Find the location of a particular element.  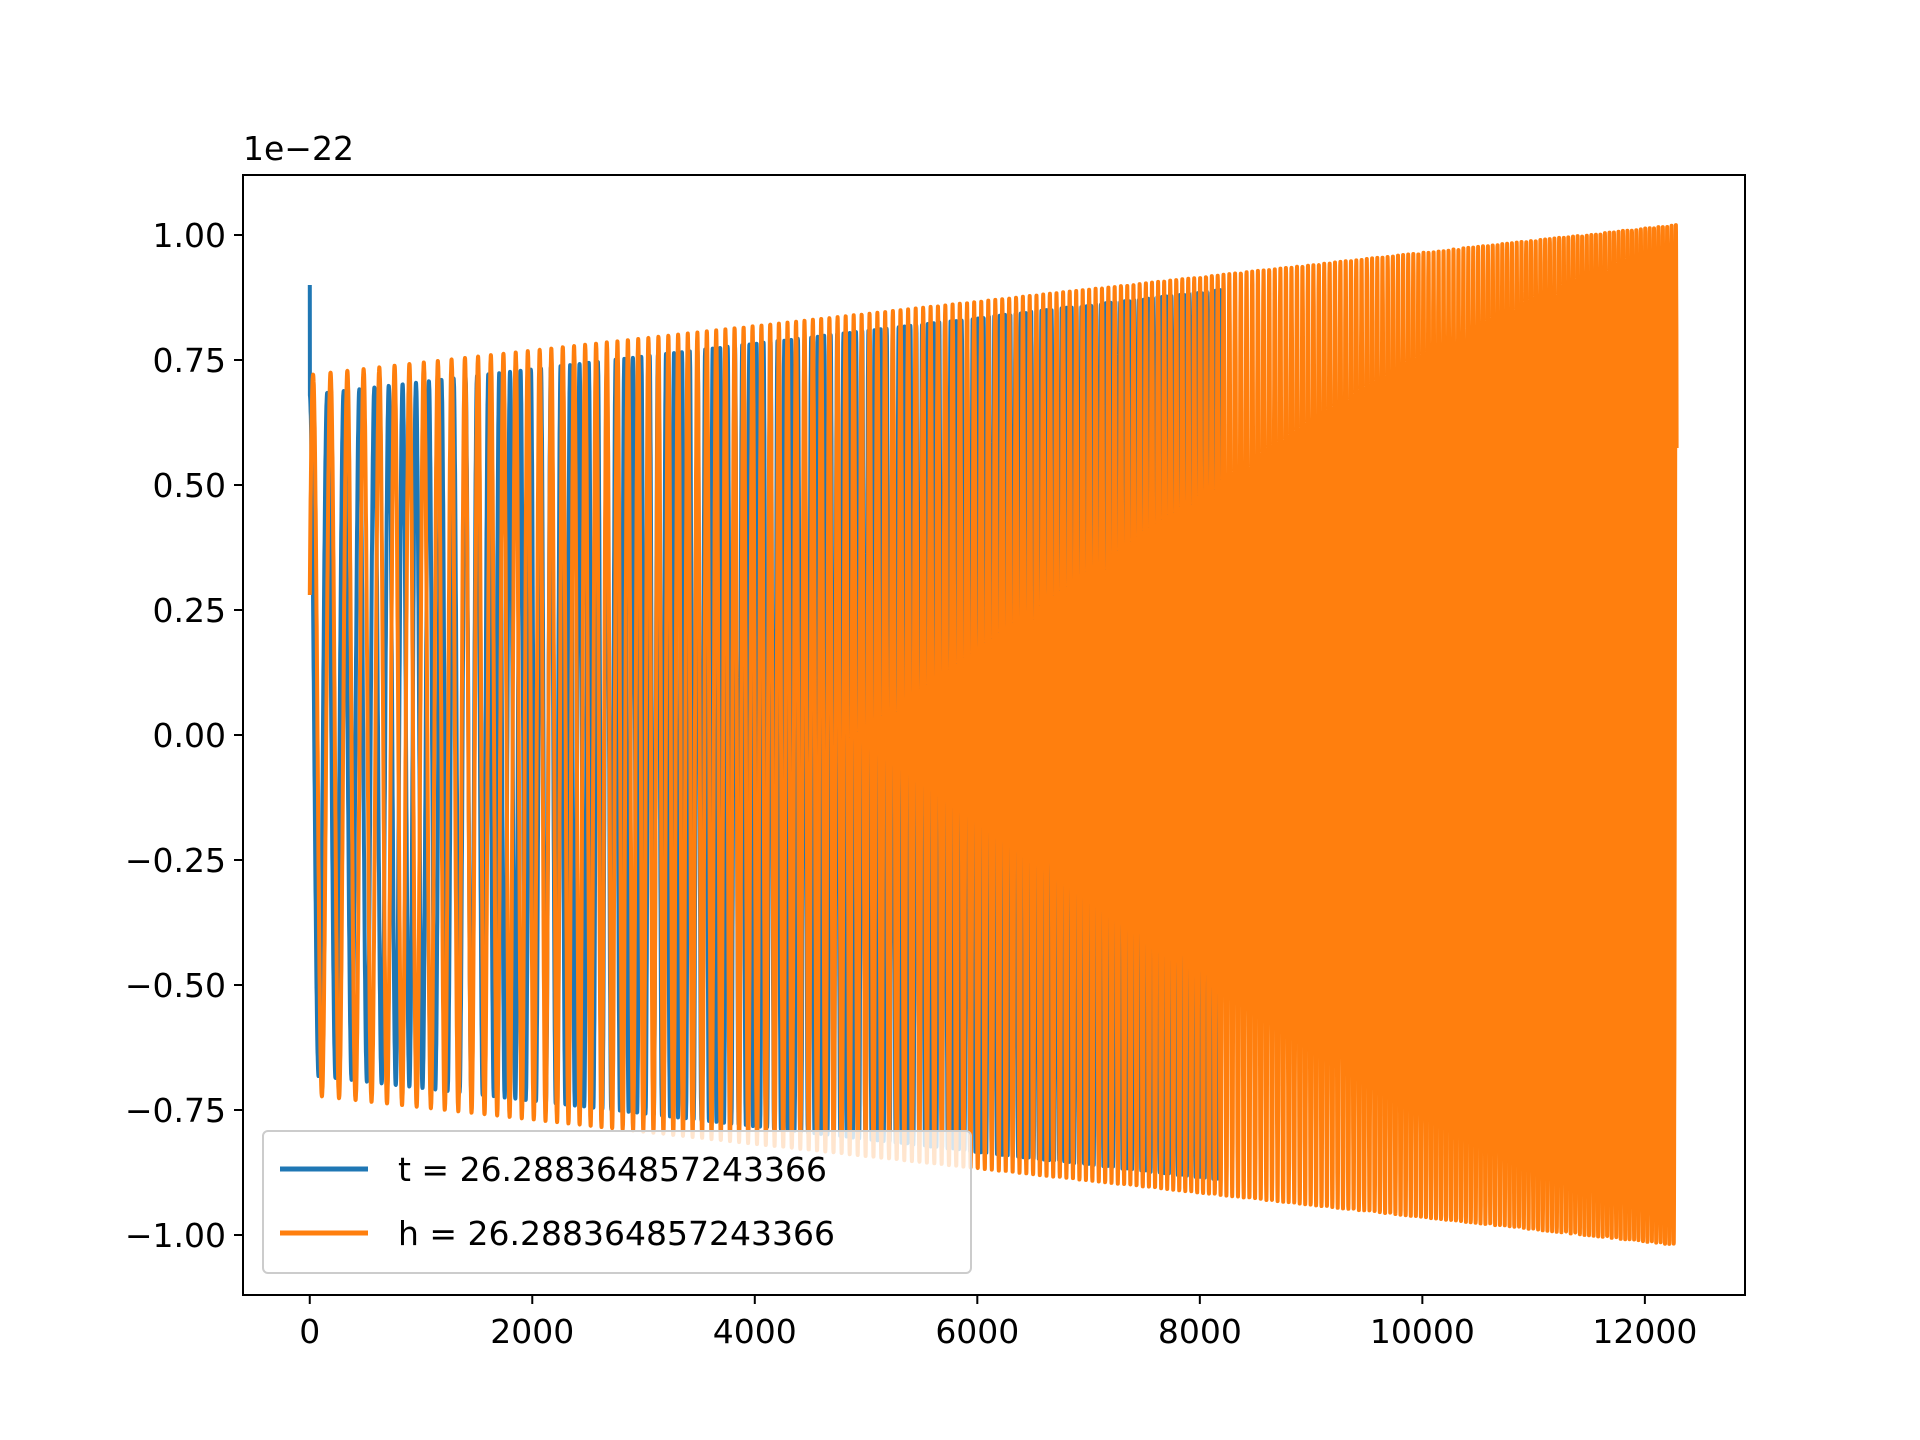

x-axis: 0 2000 4000 6000 8000 10000 12000 is located at coordinates (998, 1323).